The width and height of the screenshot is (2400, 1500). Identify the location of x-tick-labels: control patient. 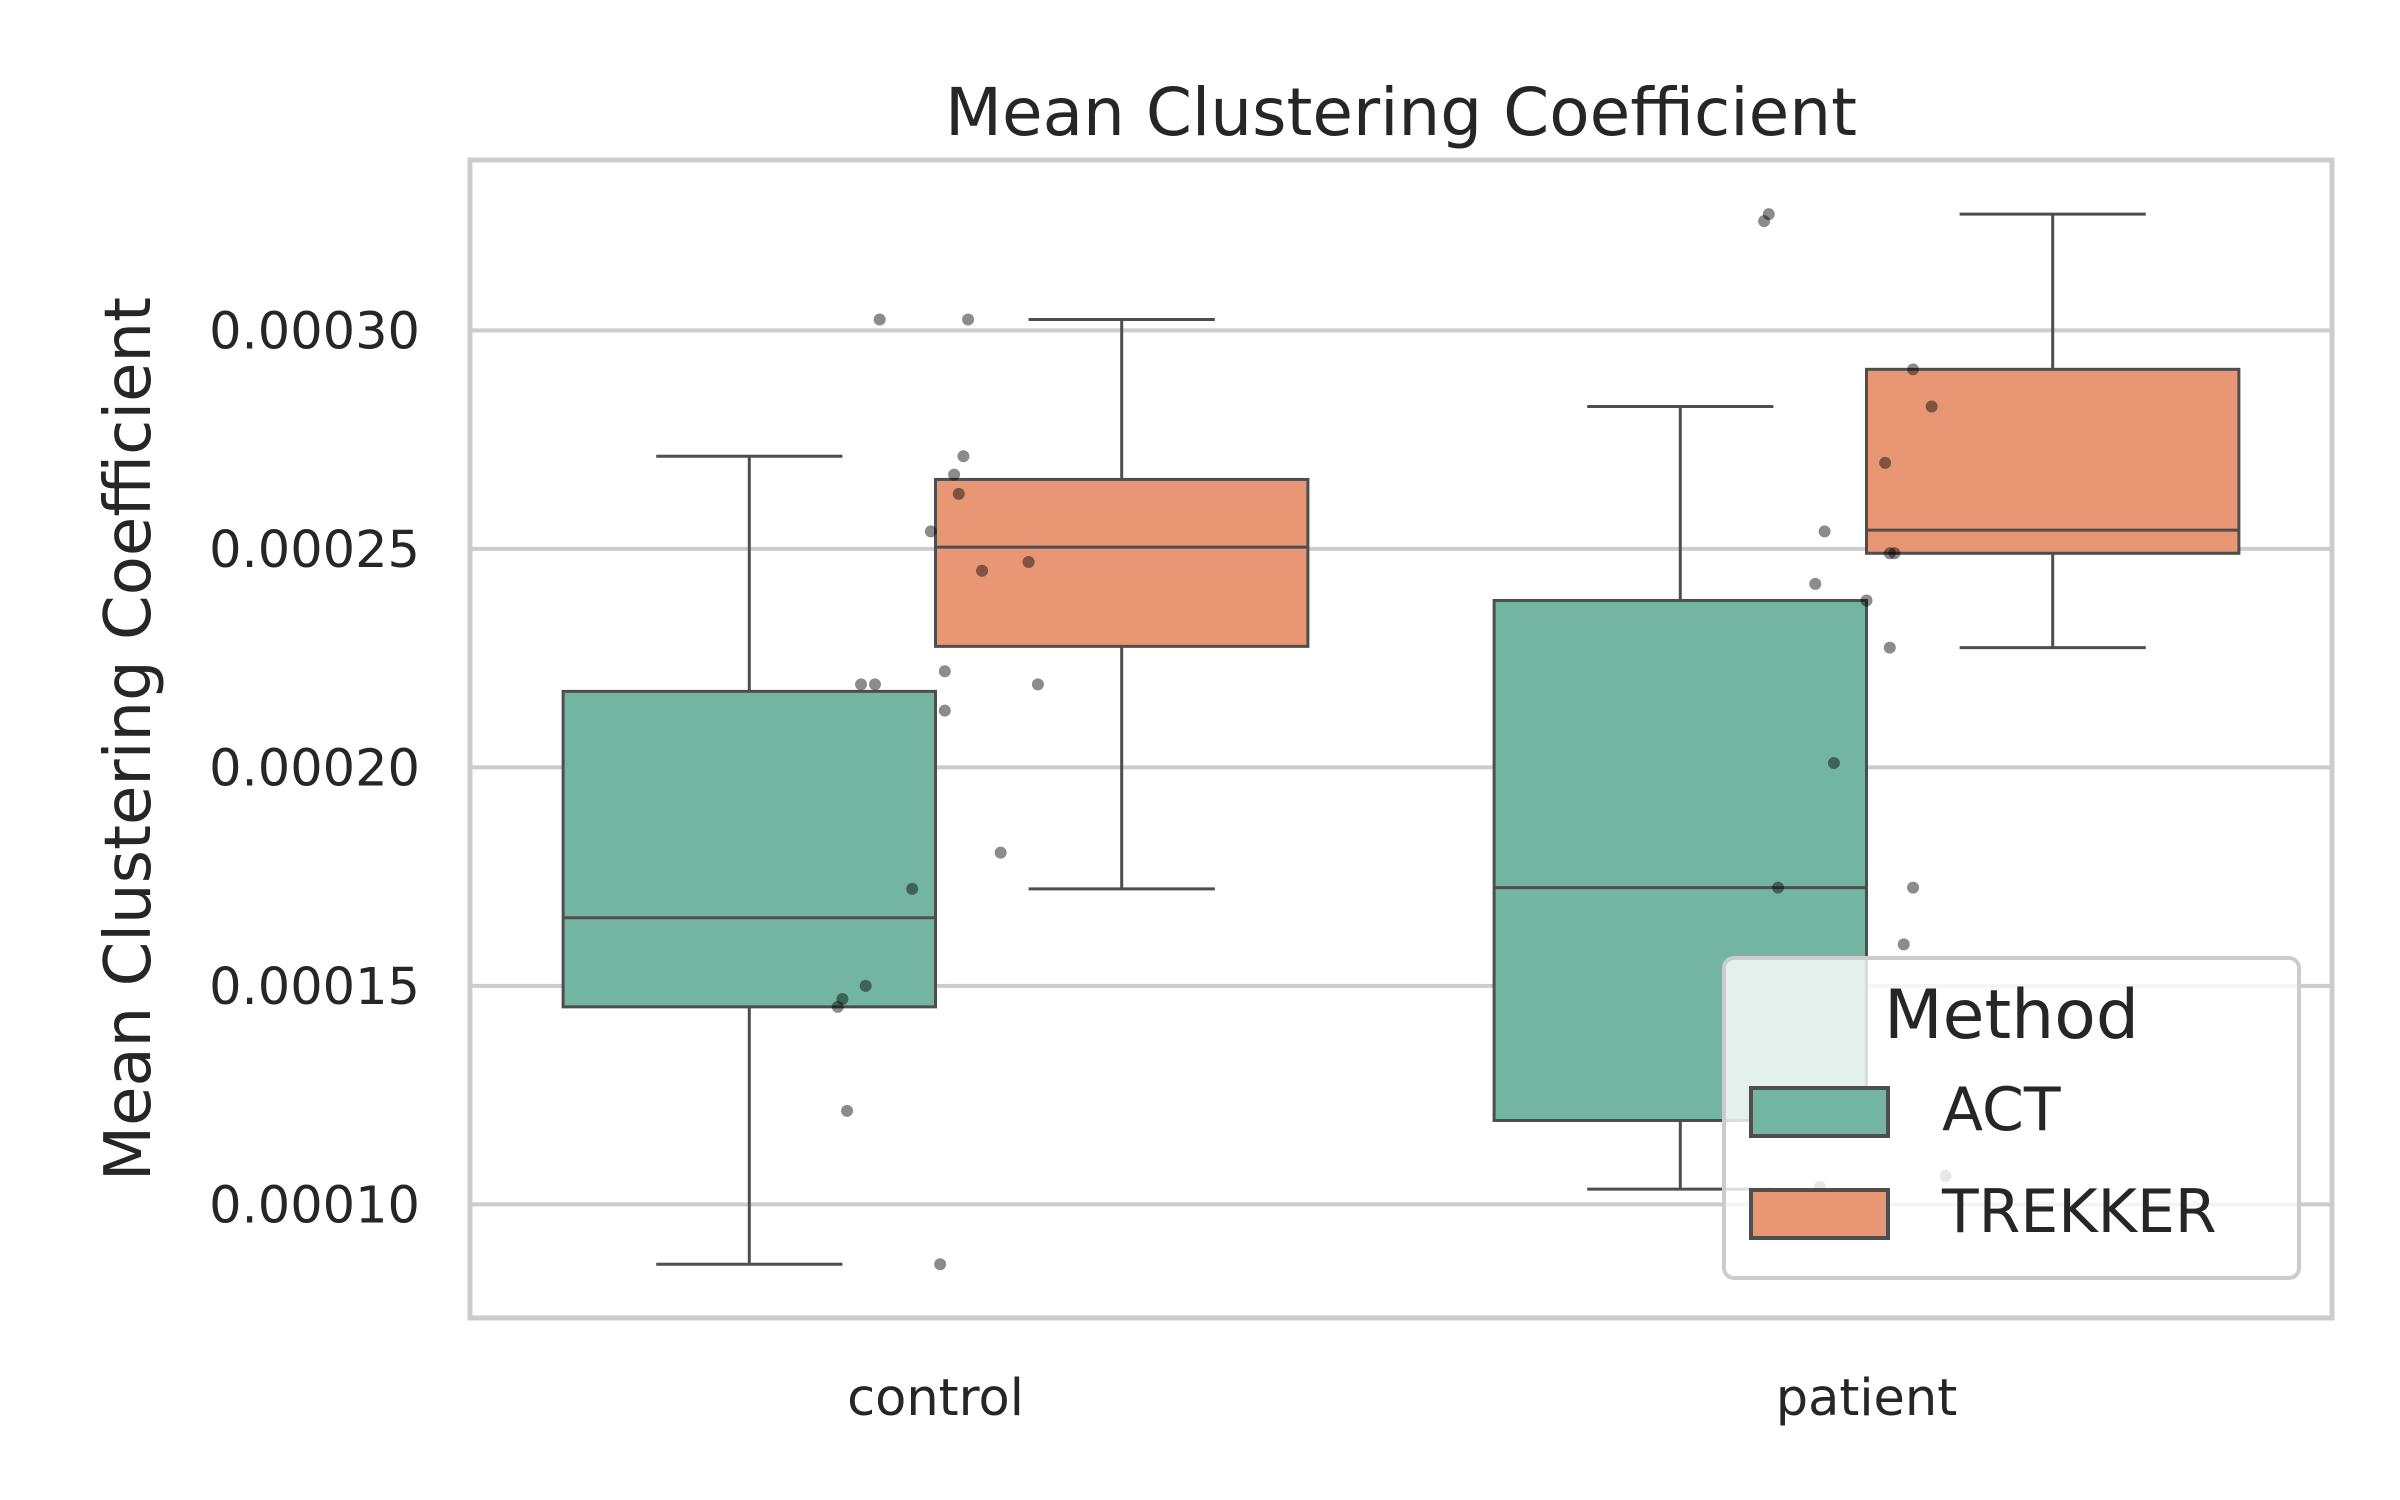
(1402, 1398).